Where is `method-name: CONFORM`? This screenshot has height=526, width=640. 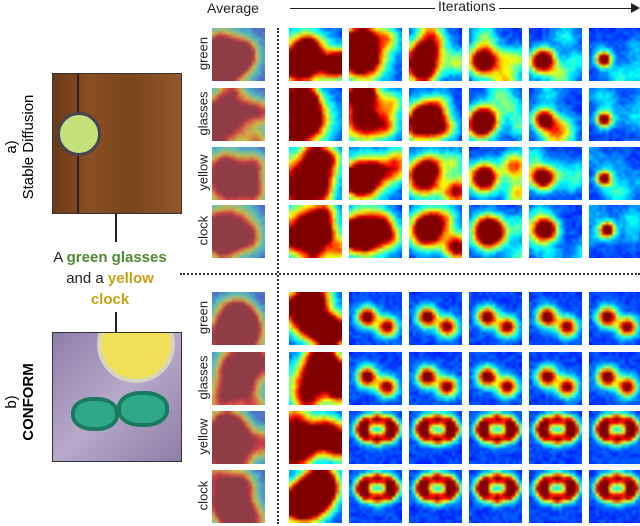
method-name: CONFORM is located at coordinates (28, 402).